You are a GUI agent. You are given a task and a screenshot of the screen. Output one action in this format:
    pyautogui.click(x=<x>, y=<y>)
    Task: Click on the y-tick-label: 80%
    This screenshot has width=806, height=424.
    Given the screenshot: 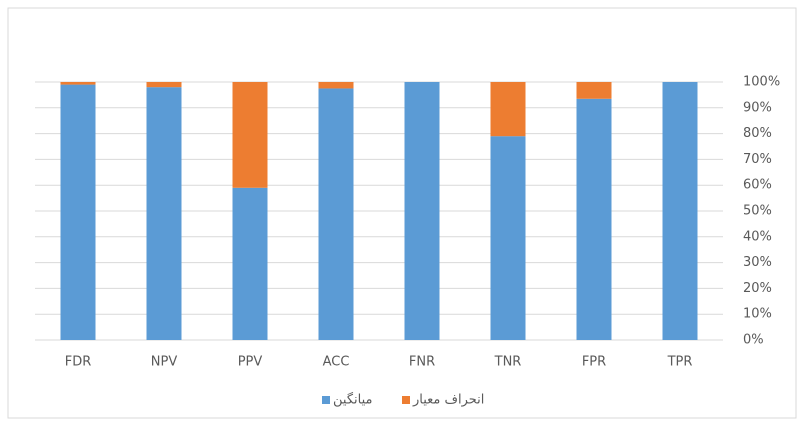 What is the action you would take?
    pyautogui.click(x=757, y=133)
    